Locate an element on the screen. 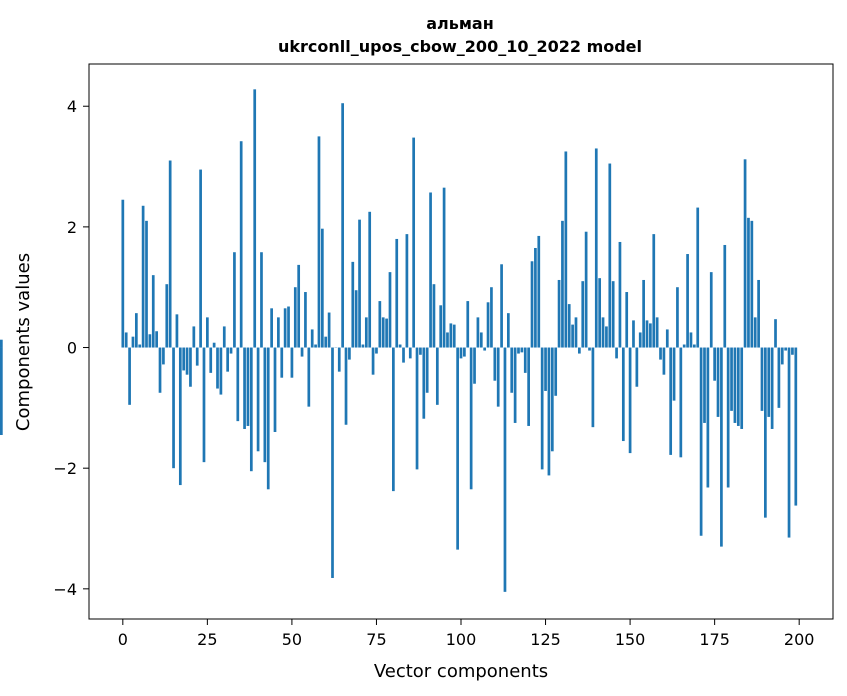 The height and width of the screenshot is (696, 847). chart-title: альман is located at coordinates (460, 23).